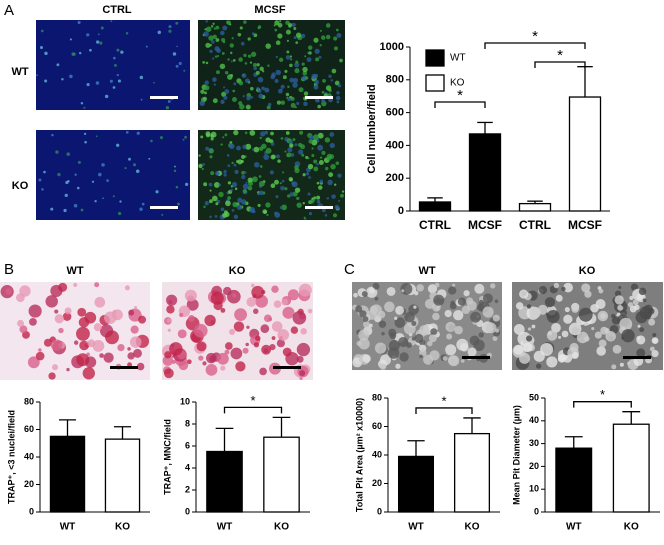 Image resolution: width=664 pixels, height=545 pixels. I want to click on y-tick-label: 40, so click(377, 454).